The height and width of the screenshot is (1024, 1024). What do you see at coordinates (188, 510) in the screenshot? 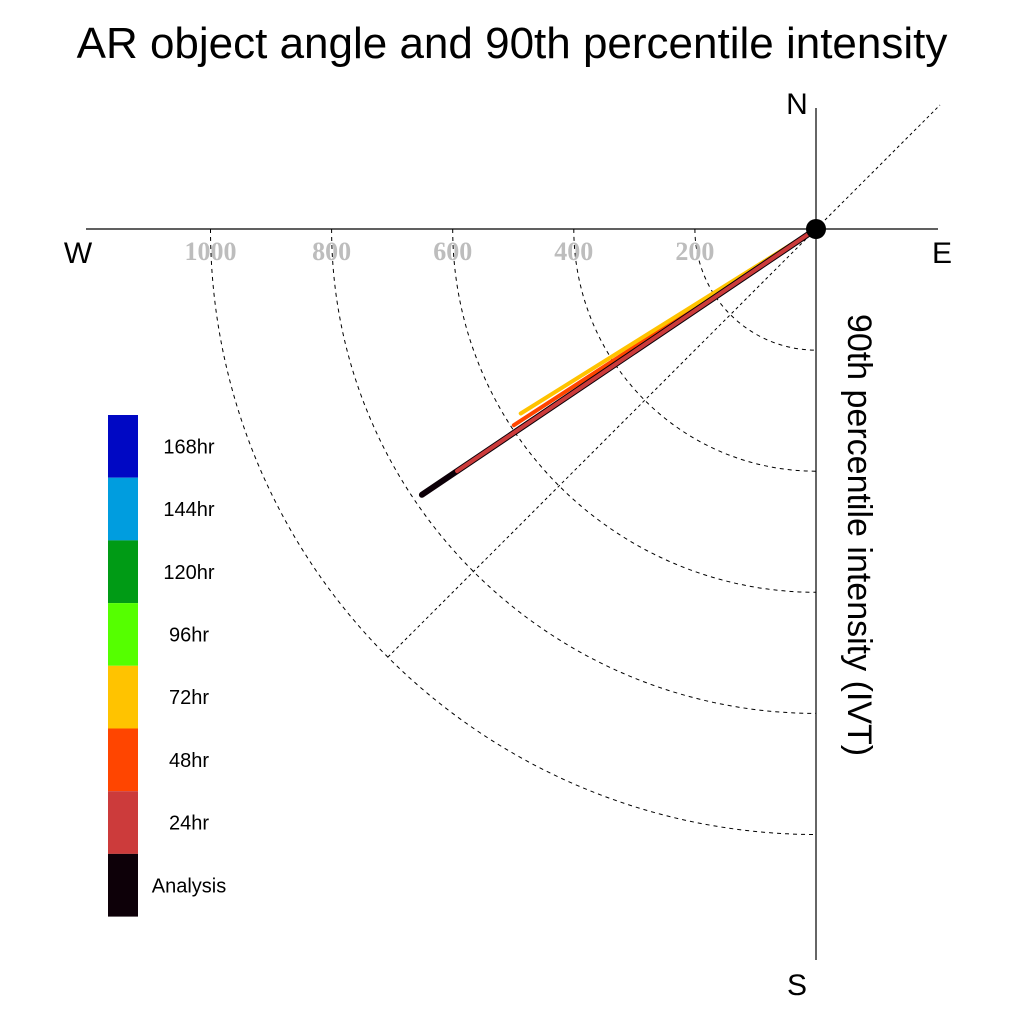
I see `legend-label: 144hr` at bounding box center [188, 510].